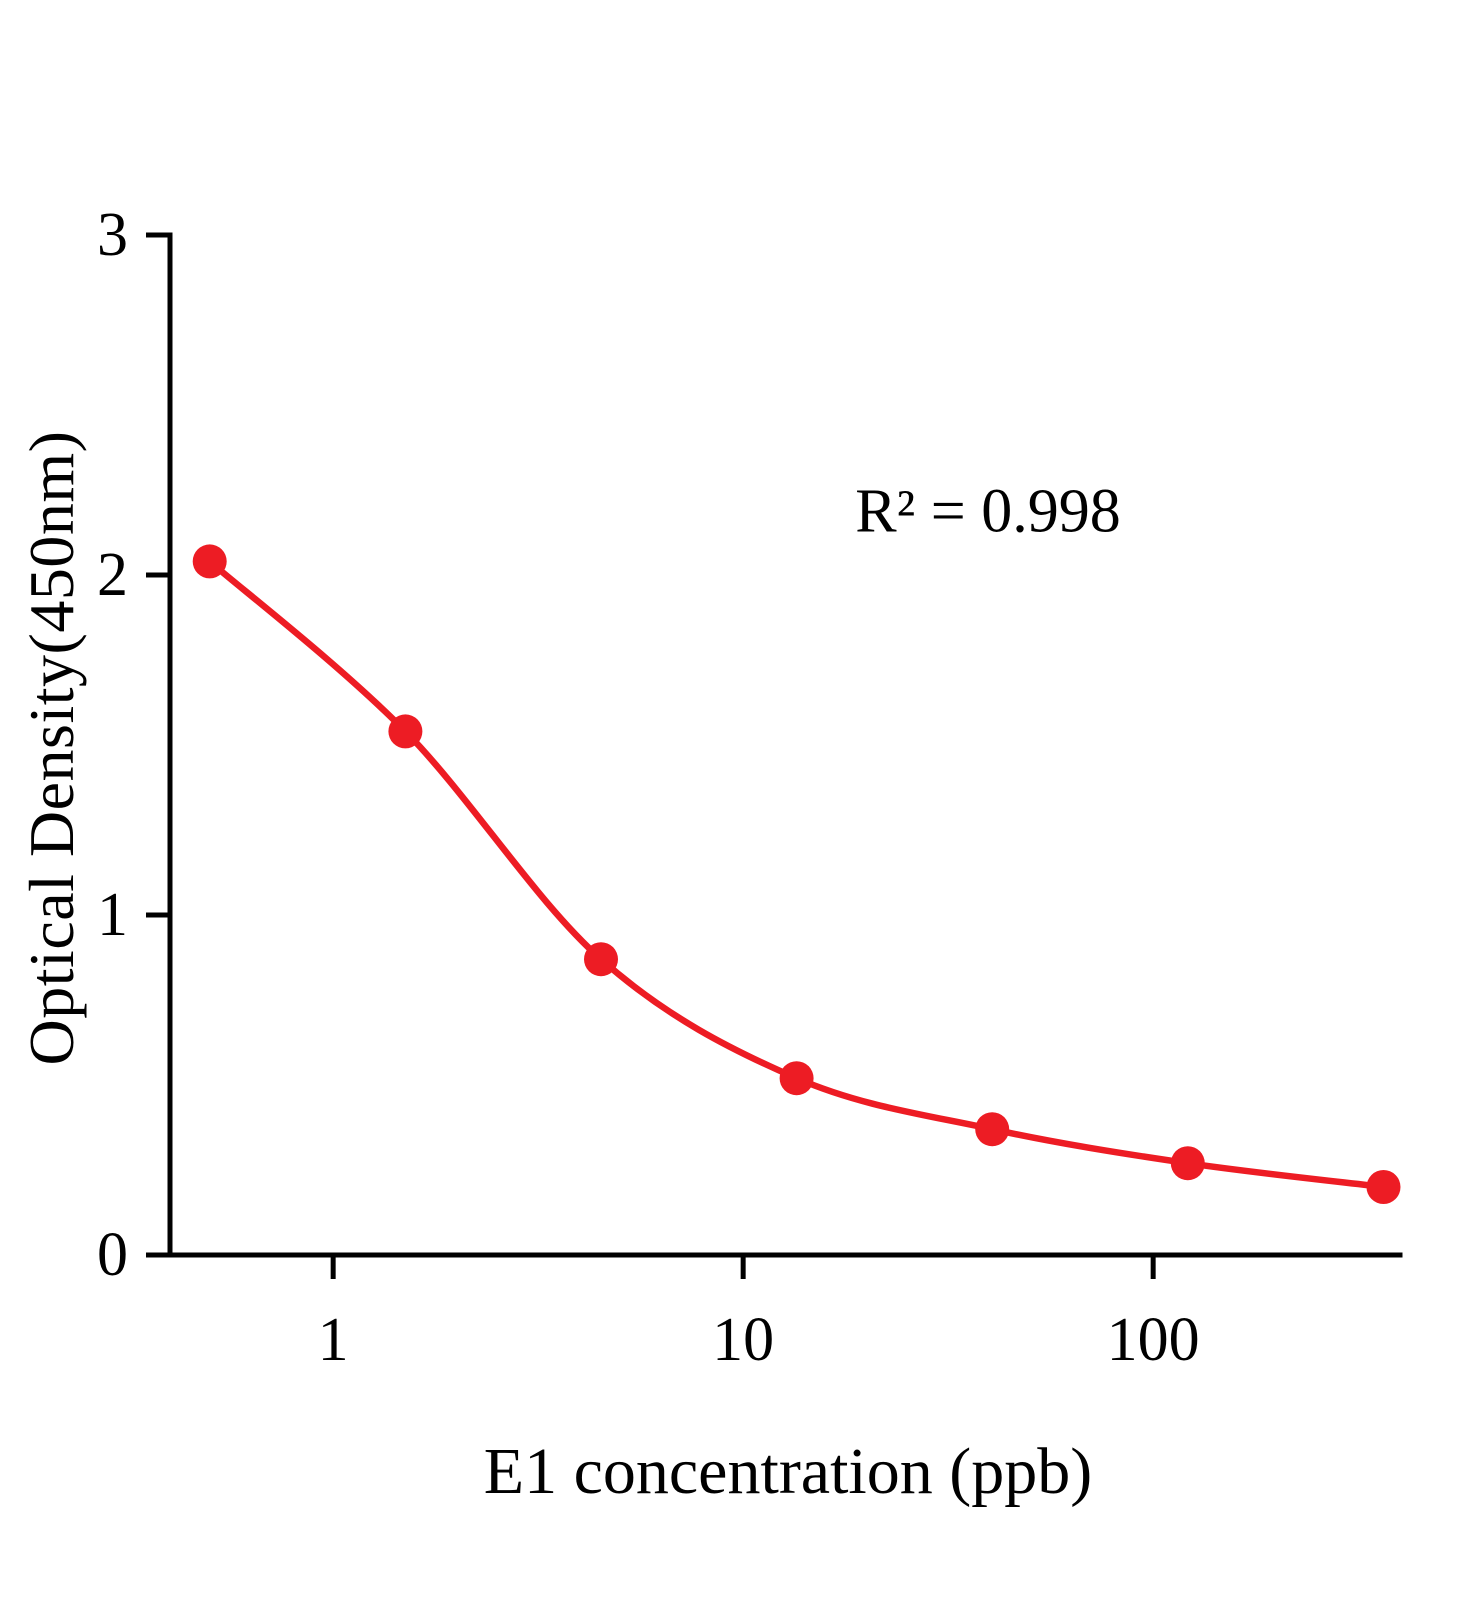  What do you see at coordinates (988, 511) in the screenshot?
I see `r-squared-annotation: R² = 0.998` at bounding box center [988, 511].